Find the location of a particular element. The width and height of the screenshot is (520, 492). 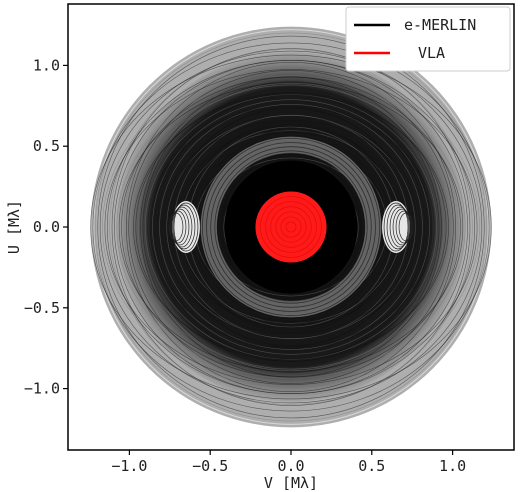

x-tick-label: 0.0 is located at coordinates (290, 466).